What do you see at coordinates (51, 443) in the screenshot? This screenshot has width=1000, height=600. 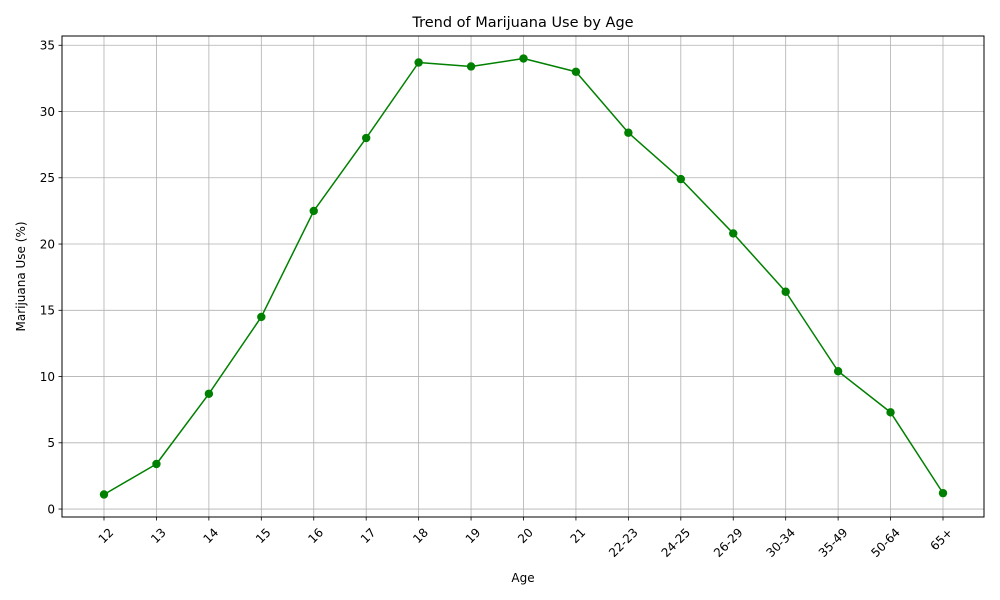 I see `y-tick-label: 5` at bounding box center [51, 443].